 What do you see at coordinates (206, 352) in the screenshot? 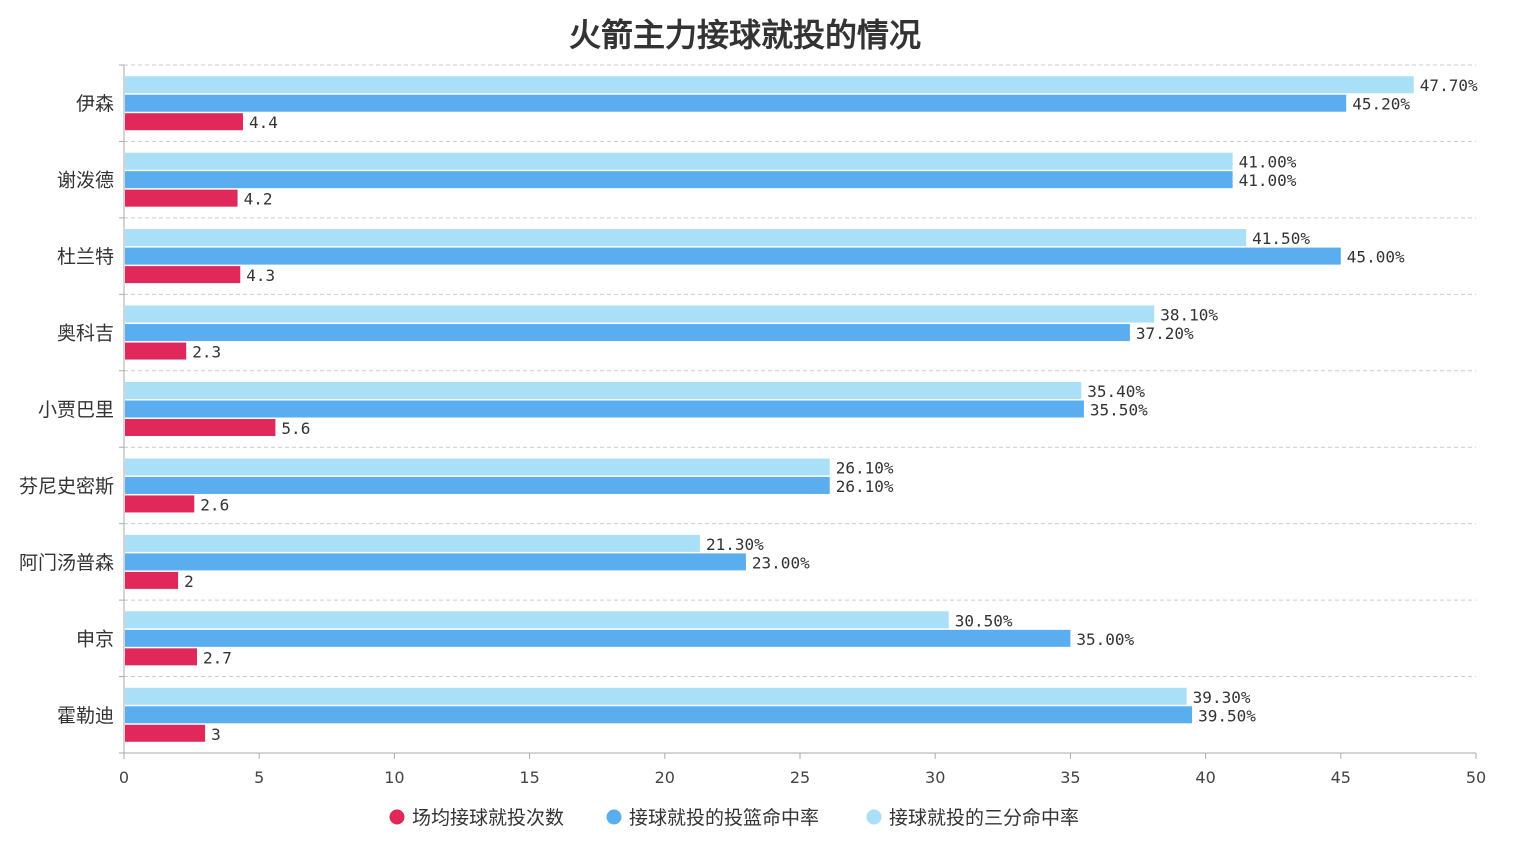
I see `data-label: 2.3` at bounding box center [206, 352].